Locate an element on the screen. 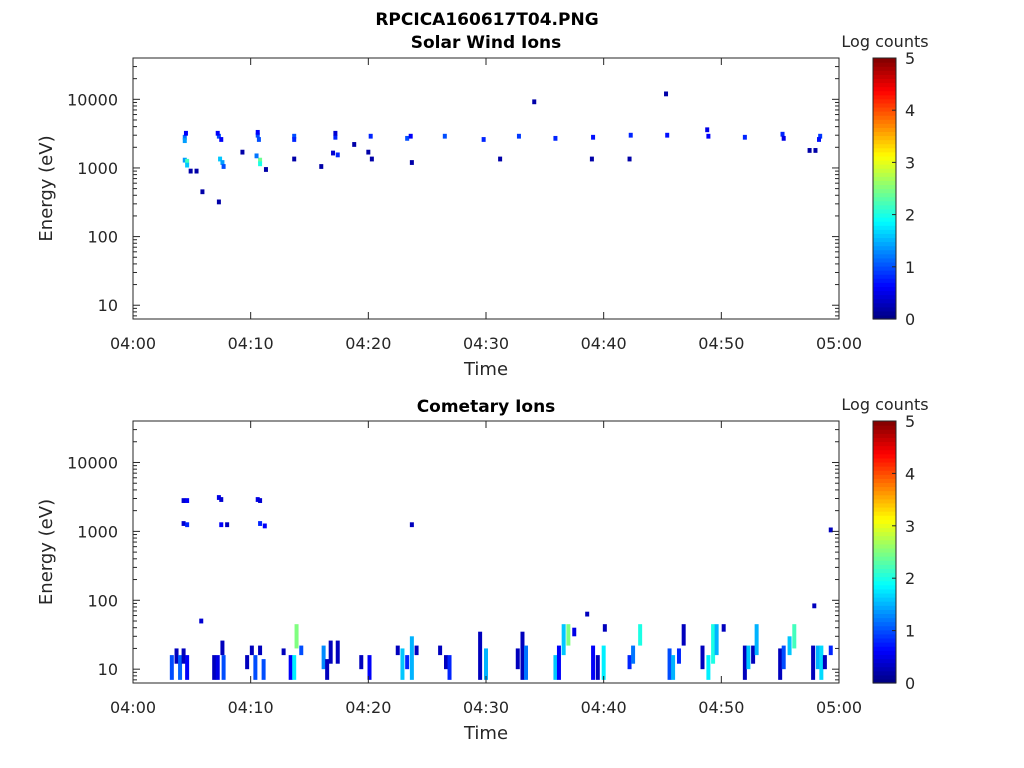  colorbar-tick-label: 1 is located at coordinates (910, 631).